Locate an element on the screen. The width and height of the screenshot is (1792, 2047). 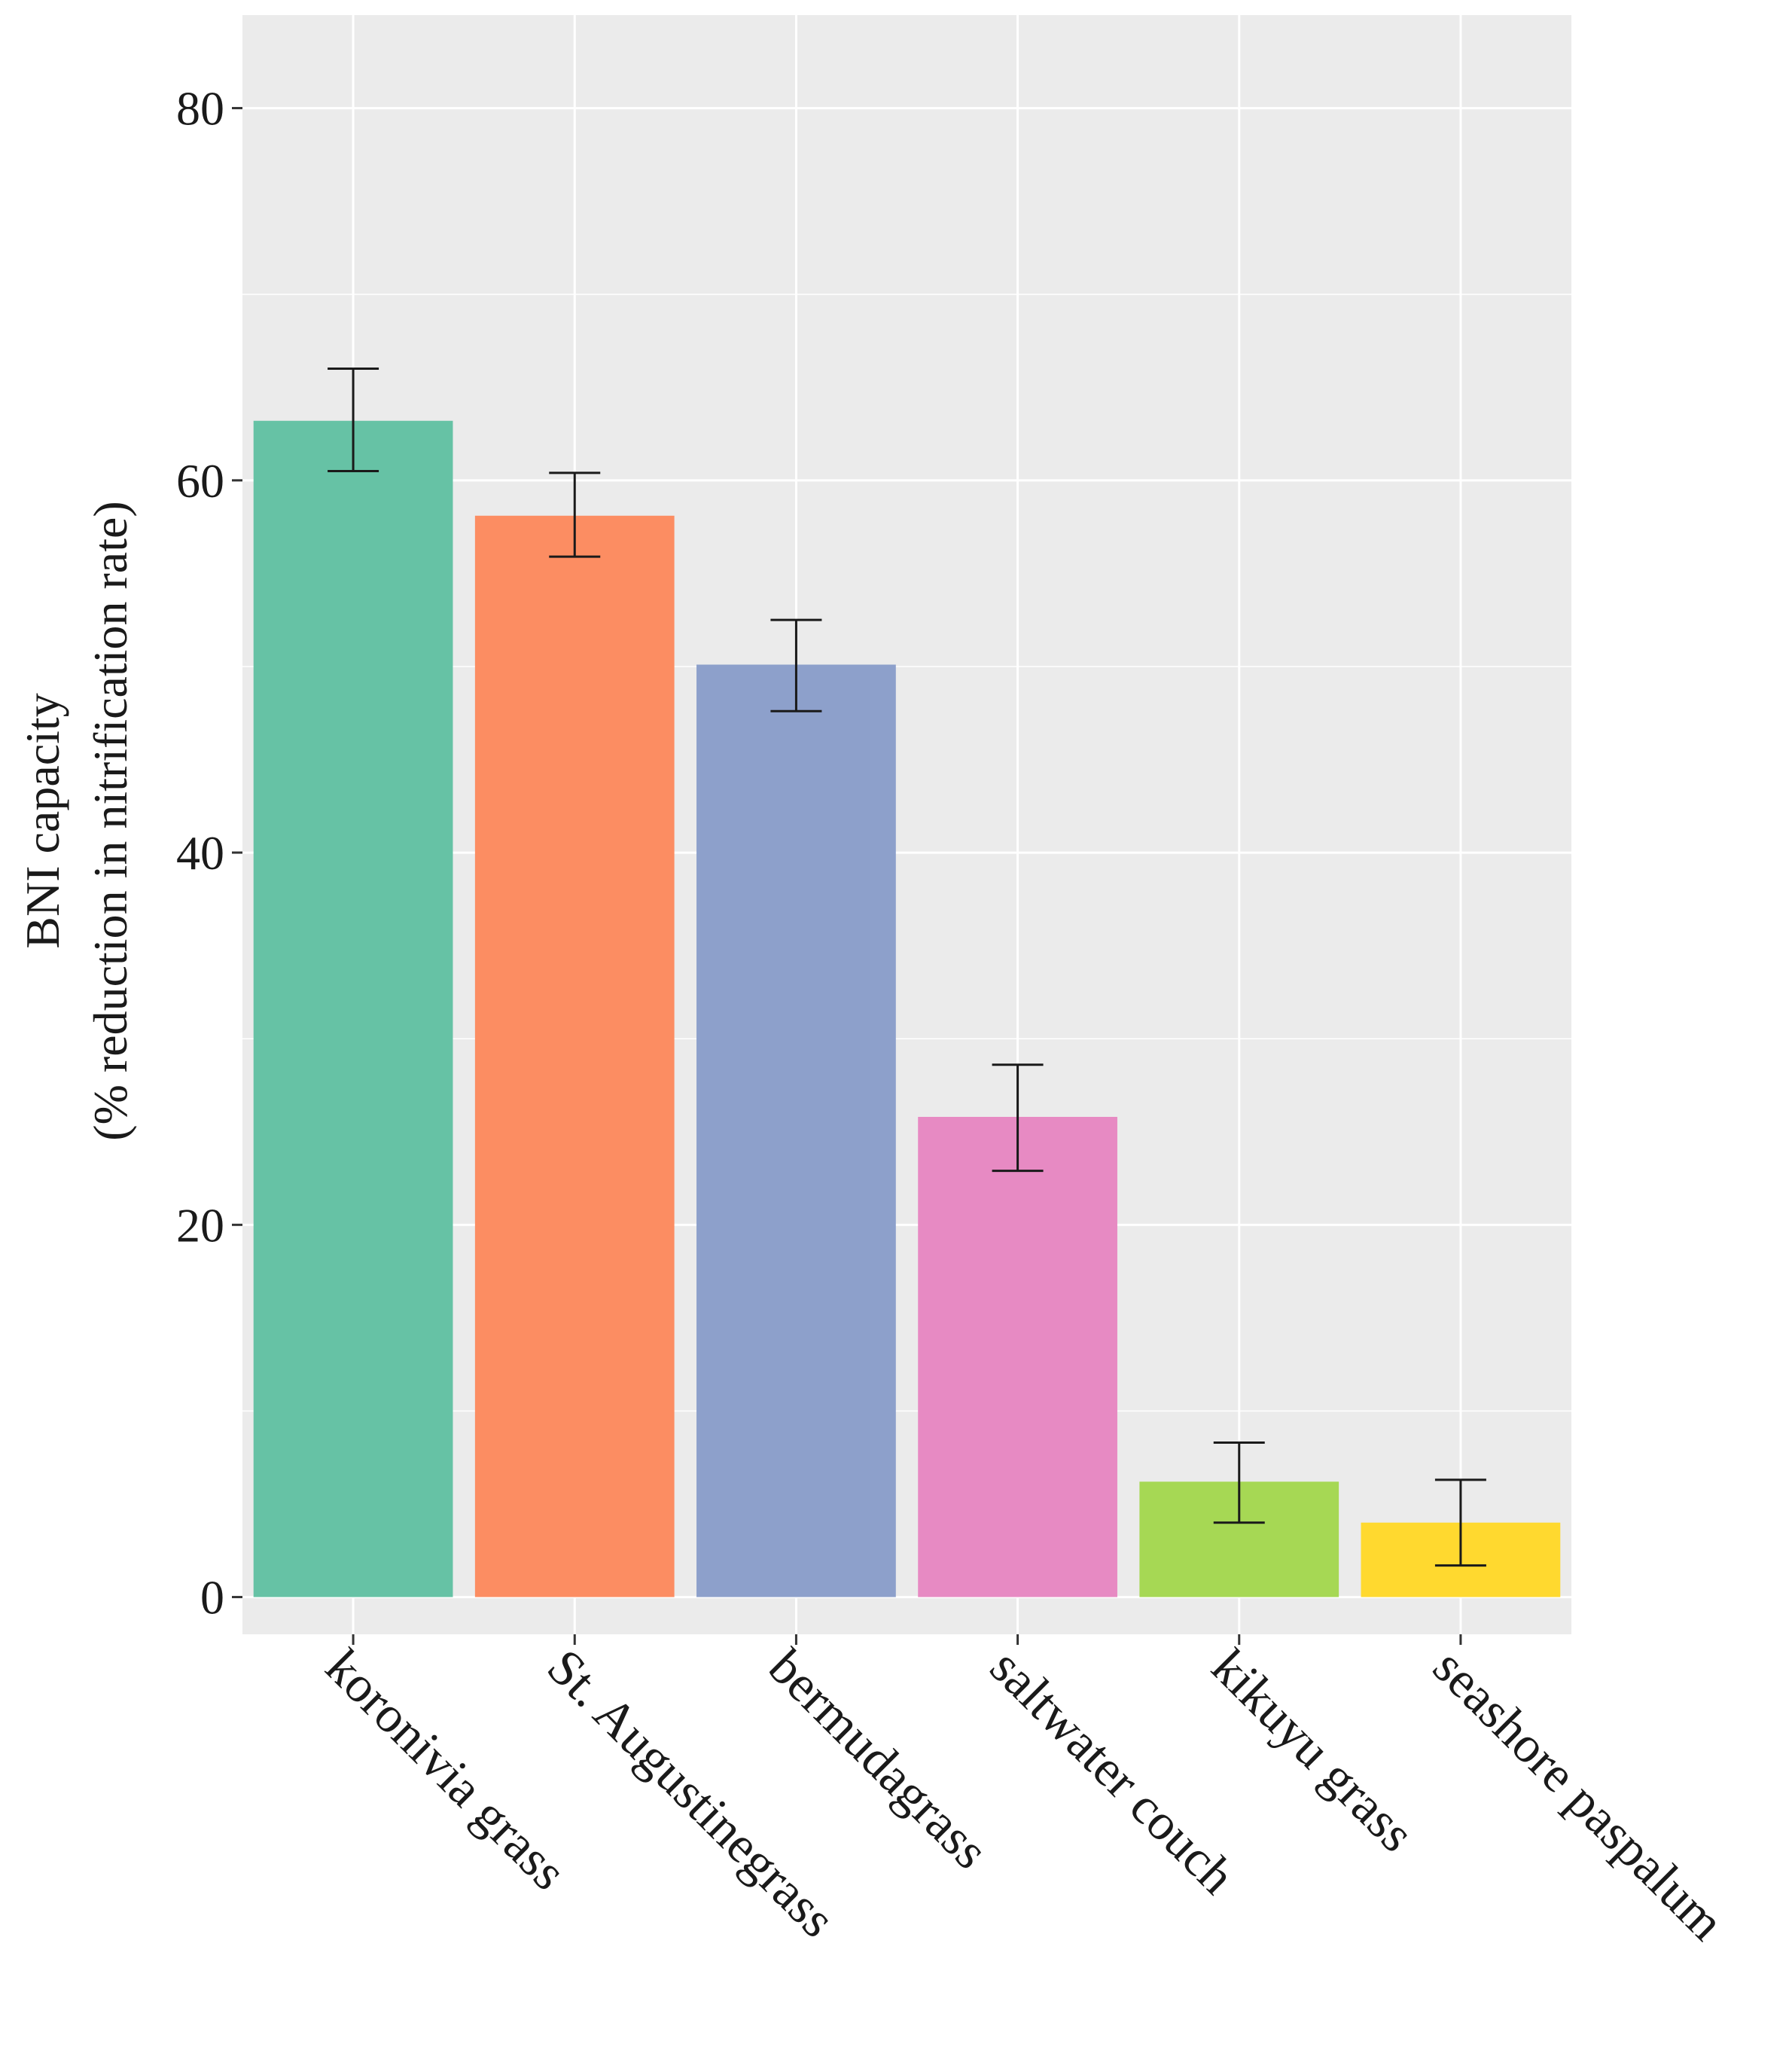
bar-saltwater-couch is located at coordinates (1017, 1356).